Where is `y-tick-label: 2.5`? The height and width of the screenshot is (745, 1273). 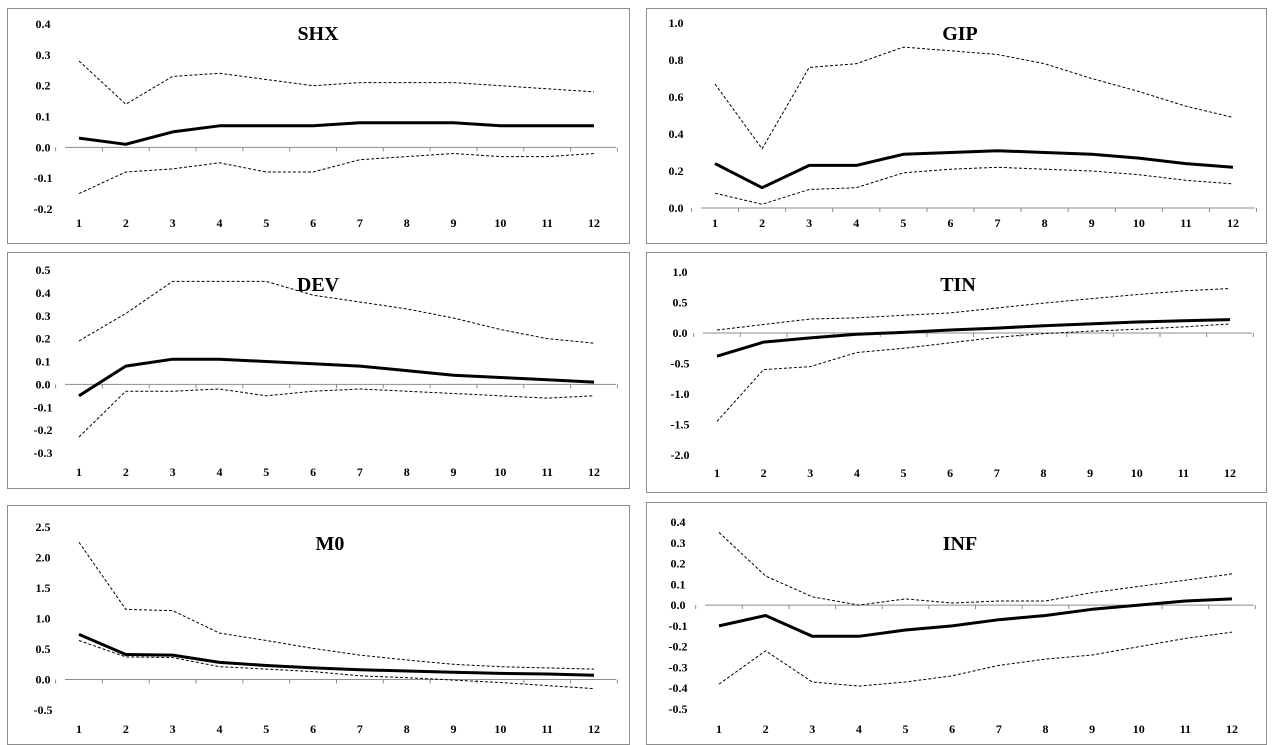
y-tick-label: 2.5 is located at coordinates (43, 527).